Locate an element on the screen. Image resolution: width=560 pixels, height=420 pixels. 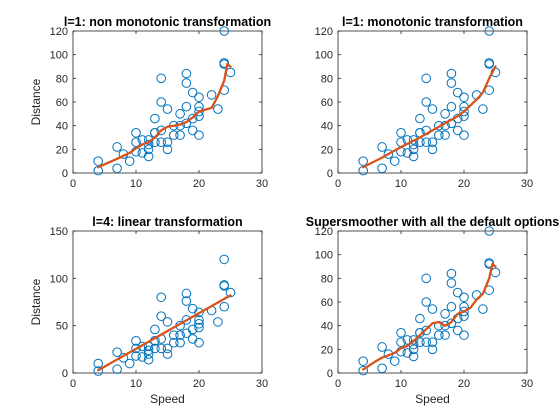
y-tick-label: 50 is located at coordinates (62, 327).